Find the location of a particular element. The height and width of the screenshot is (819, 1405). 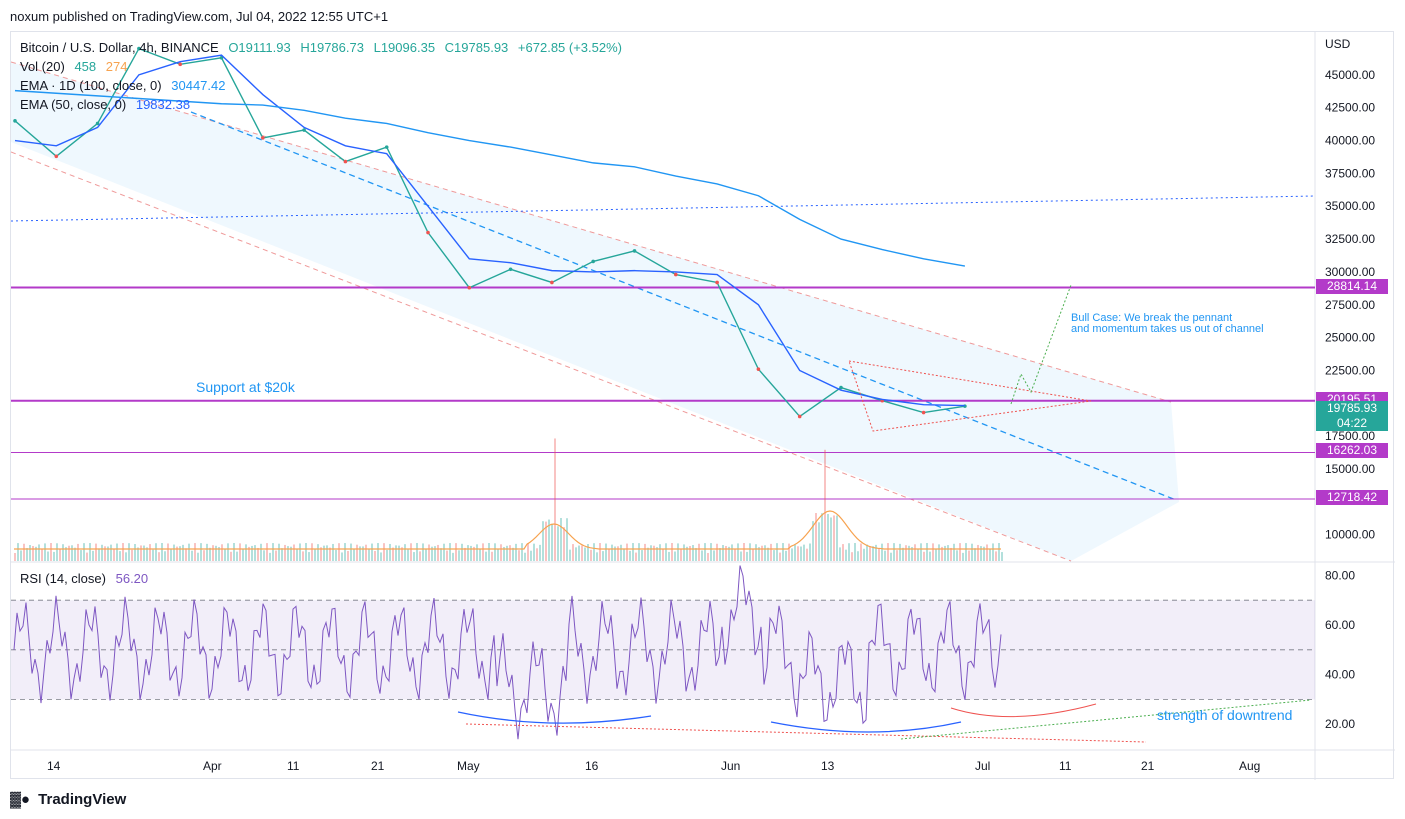

time-tick-label: 14 is located at coordinates (54, 766).